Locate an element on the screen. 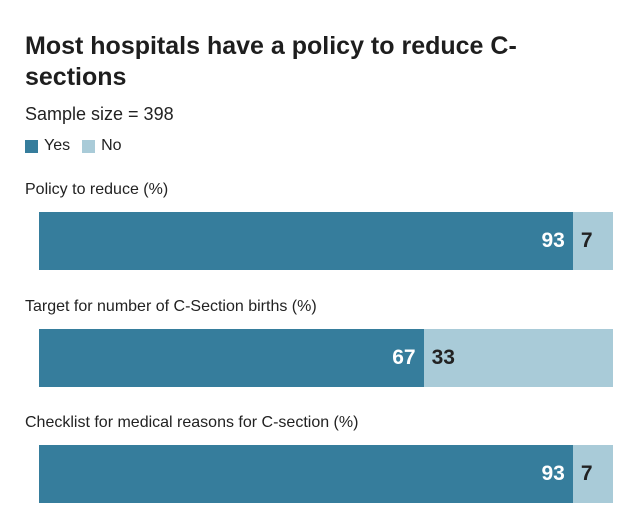  legend-item-no: No is located at coordinates (102, 146).